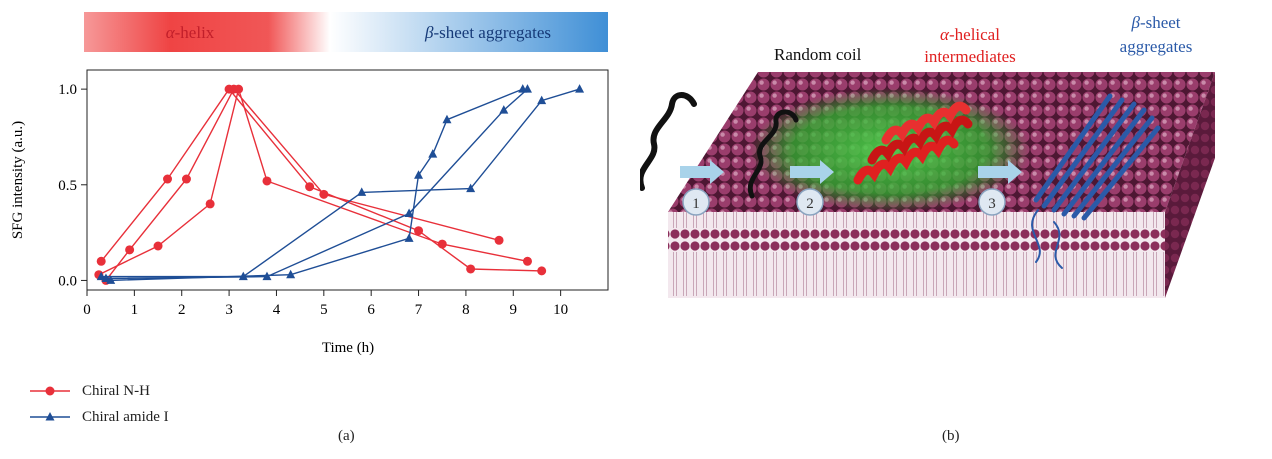 The image size is (1272, 459). Describe the element at coordinates (560, 310) in the screenshot. I see `x-tick-label: 10` at that location.